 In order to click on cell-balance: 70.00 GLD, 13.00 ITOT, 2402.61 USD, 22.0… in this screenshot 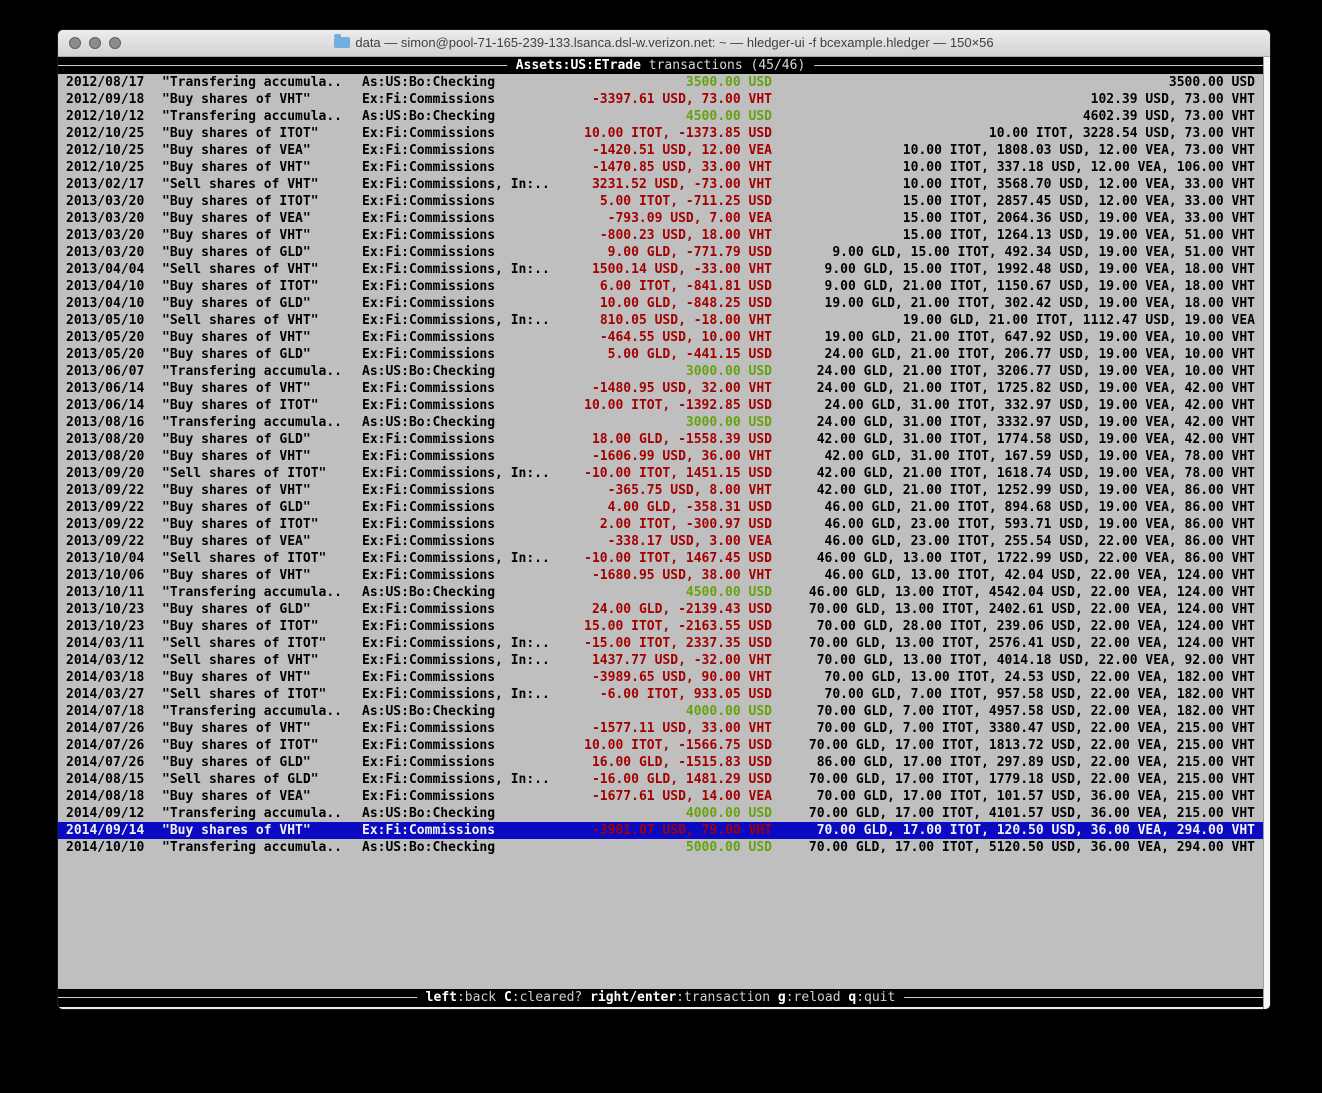, I will do `click(1031, 609)`.